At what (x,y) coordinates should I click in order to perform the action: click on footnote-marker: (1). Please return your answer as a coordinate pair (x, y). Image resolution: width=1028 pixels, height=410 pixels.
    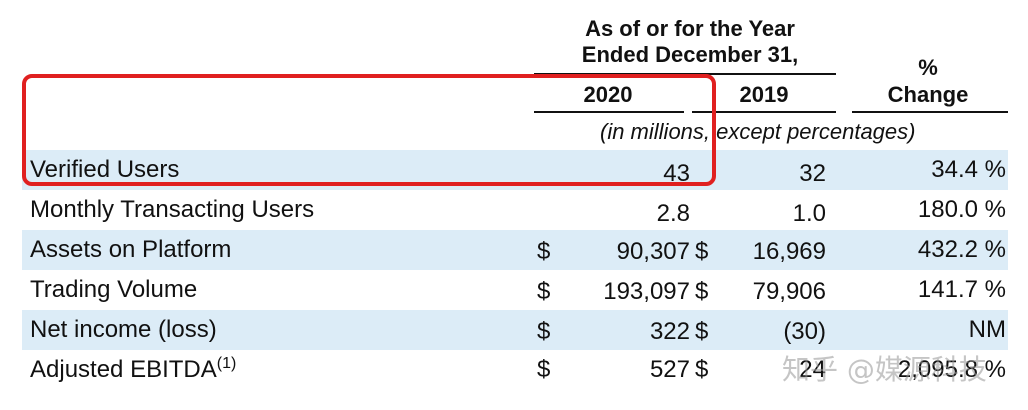
    Looking at the image, I should click on (226, 363).